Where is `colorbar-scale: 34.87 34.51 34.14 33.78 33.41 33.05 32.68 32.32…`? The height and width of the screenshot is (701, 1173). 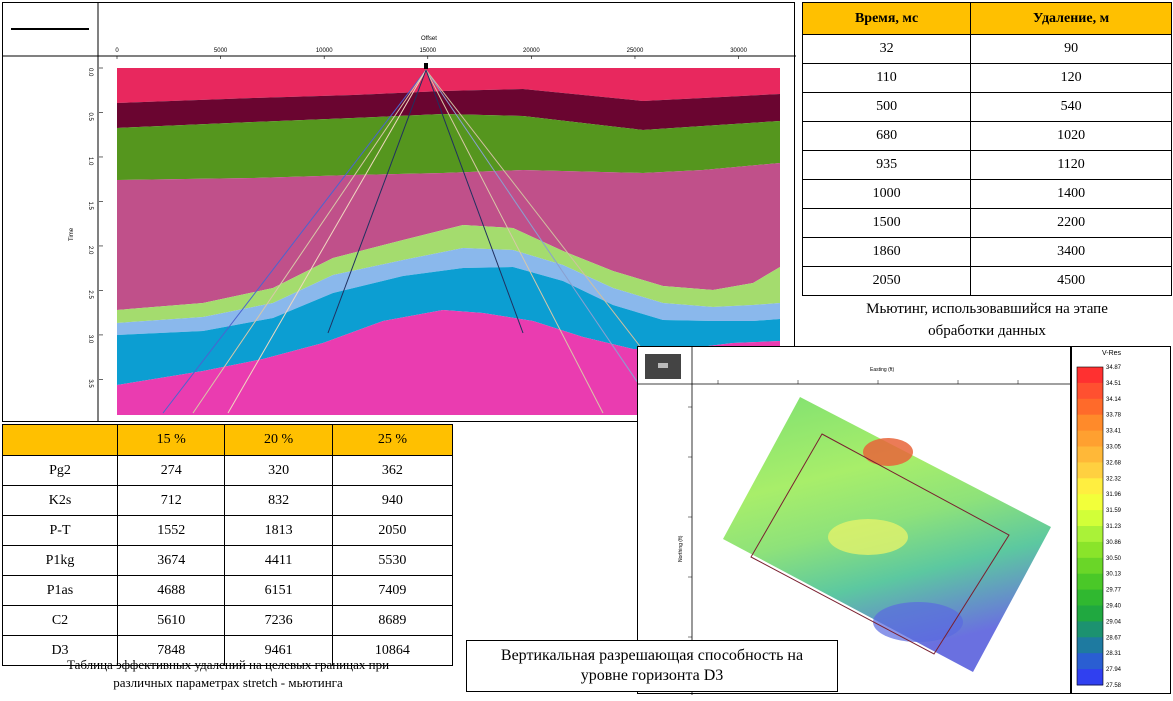
colorbar-scale: 34.87 34.51 34.14 33.78 33.41 33.05 32.68 32.32… is located at coordinates (1099, 527).